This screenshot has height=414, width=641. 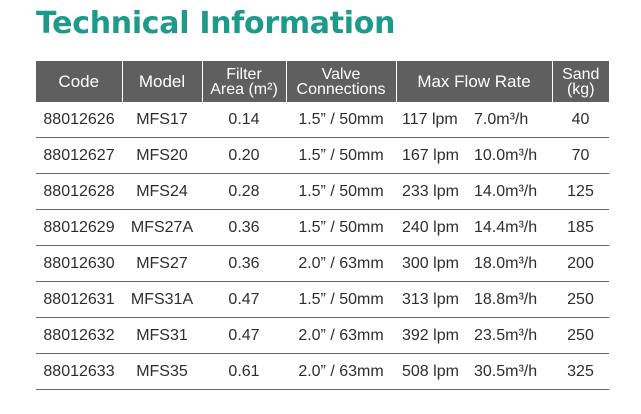 I want to click on header-valve-line1: Valve, so click(x=341, y=74).